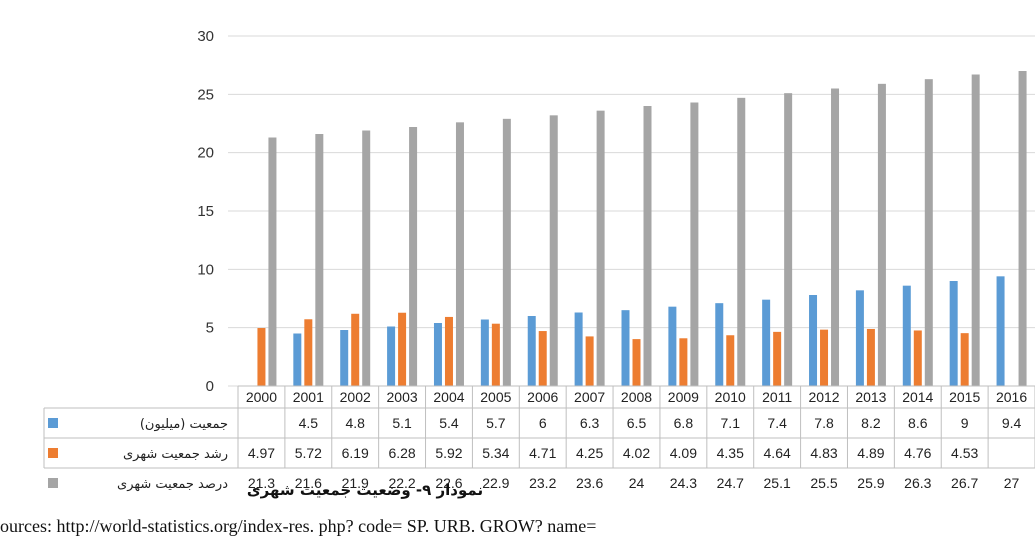  Describe the element at coordinates (683, 397) in the screenshot. I see `x-tick-label: 2009` at that location.